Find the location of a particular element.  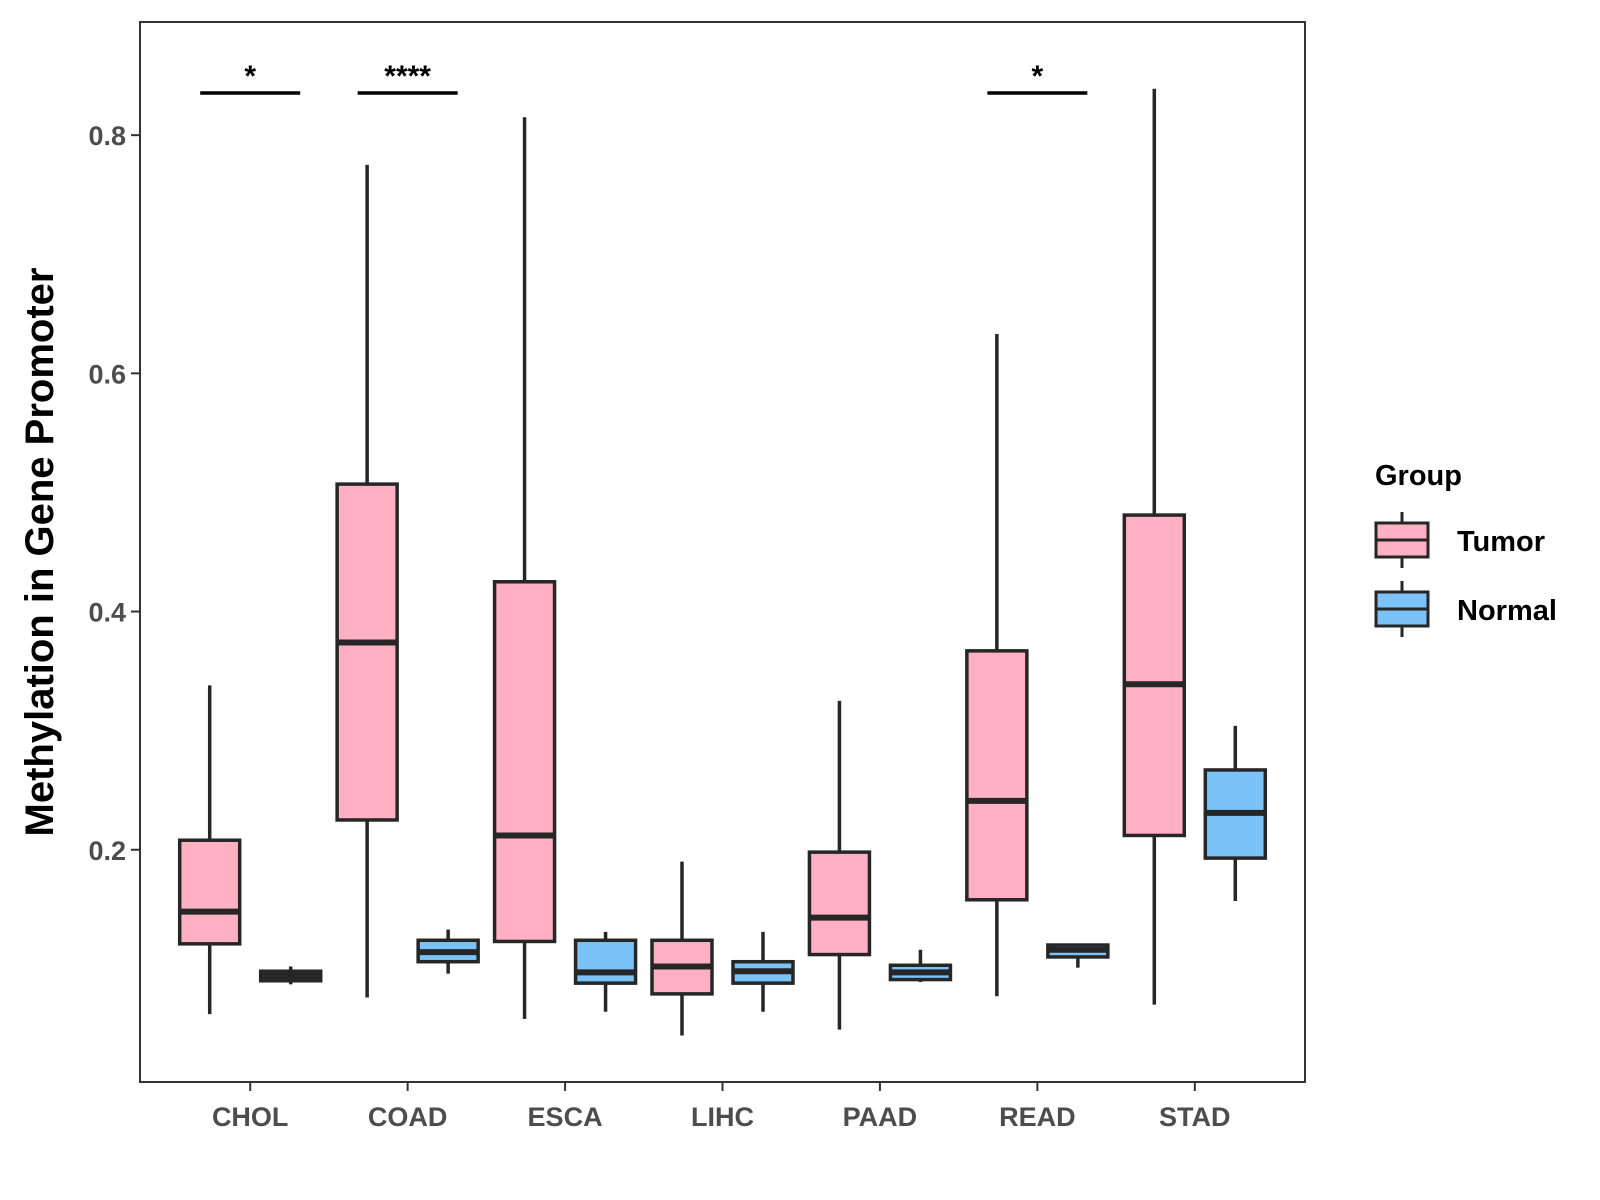

box-esca-tumor is located at coordinates (524, 568).